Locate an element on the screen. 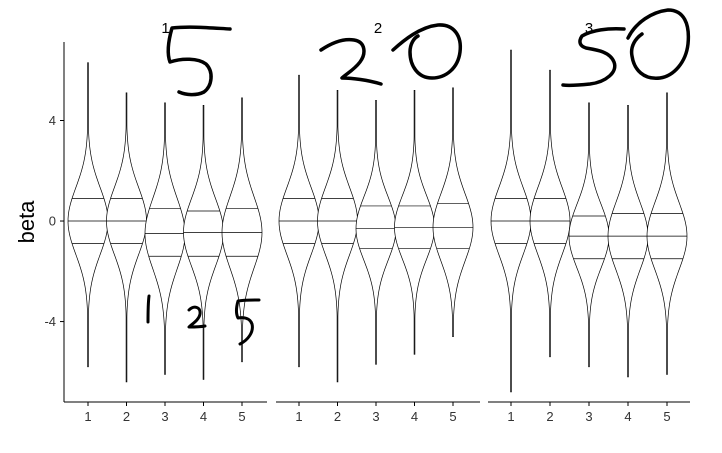 Image resolution: width=722 pixels, height=453 pixels. annotation-fifty: 50 is located at coordinates (626, 48).